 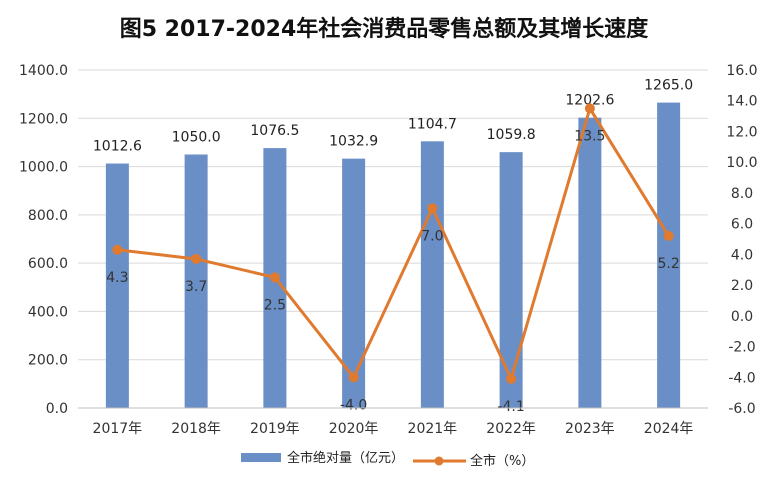 I want to click on x-axis: 2017年 2018年 2019年 2020年 2021年 2022年 2023年 2024年, so click(x=393, y=422).